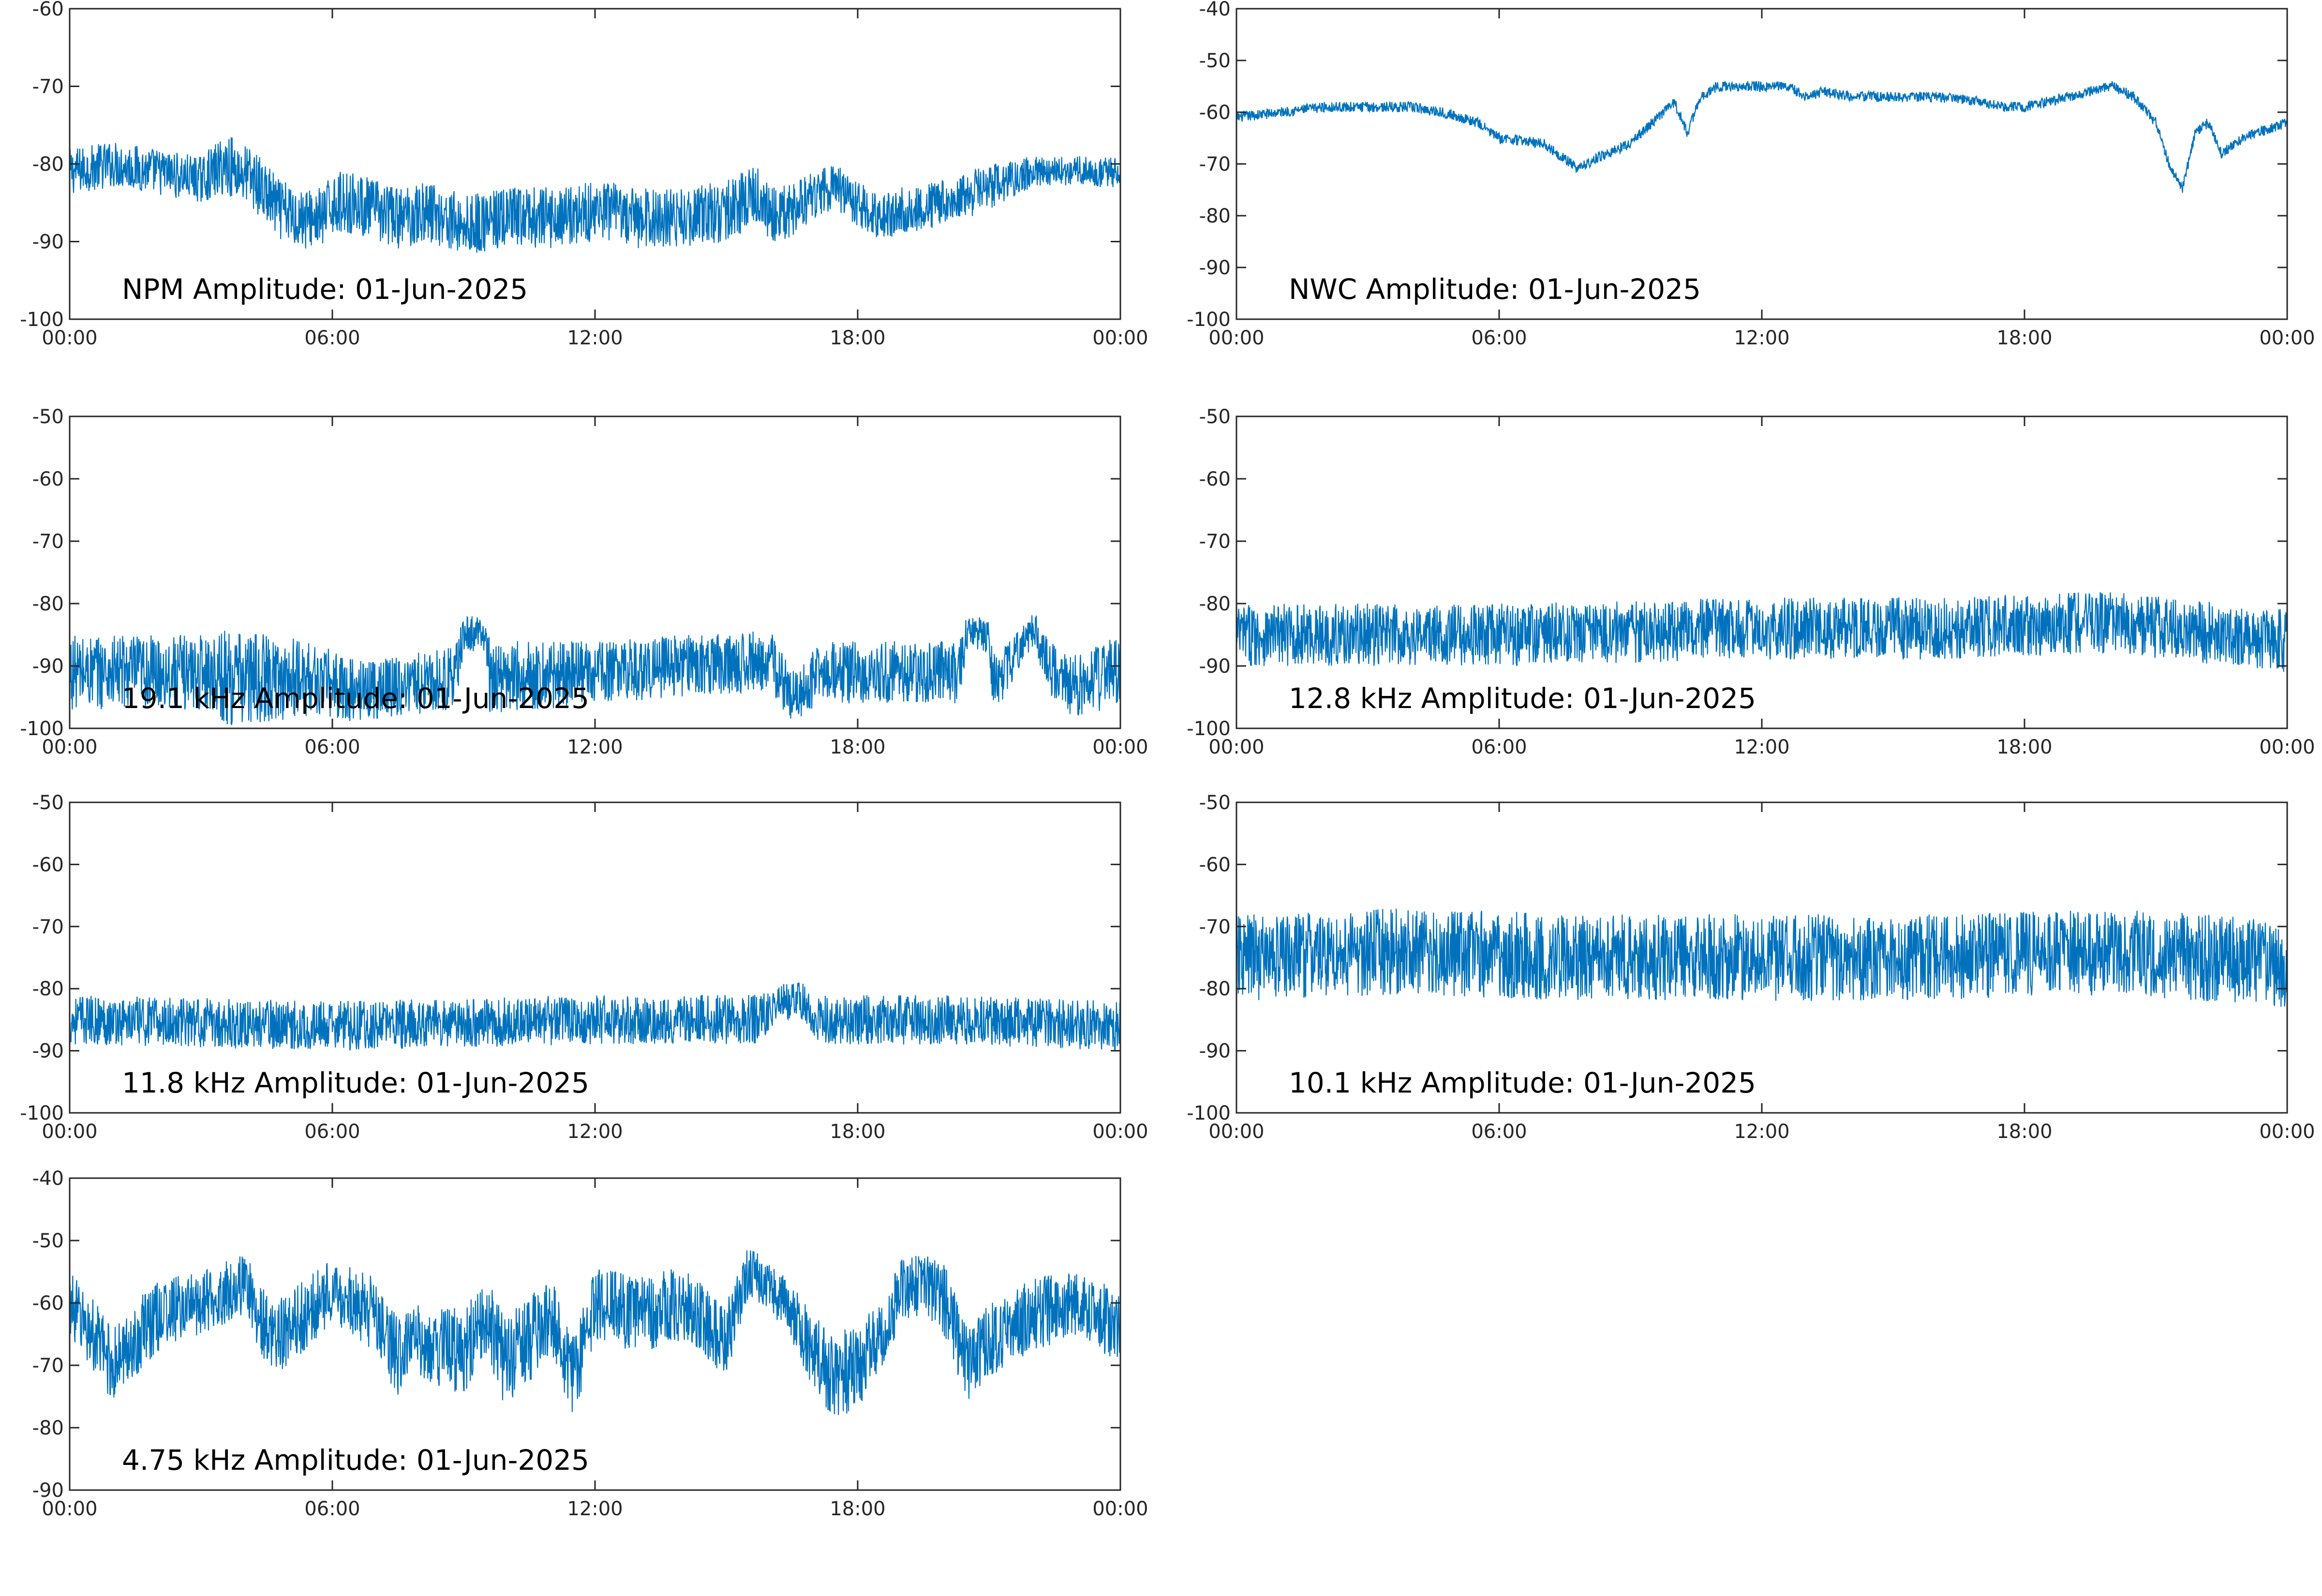  Describe the element at coordinates (1495, 289) in the screenshot. I see `chart-title: NWC Amplitude: 01-Jun-2025` at that location.